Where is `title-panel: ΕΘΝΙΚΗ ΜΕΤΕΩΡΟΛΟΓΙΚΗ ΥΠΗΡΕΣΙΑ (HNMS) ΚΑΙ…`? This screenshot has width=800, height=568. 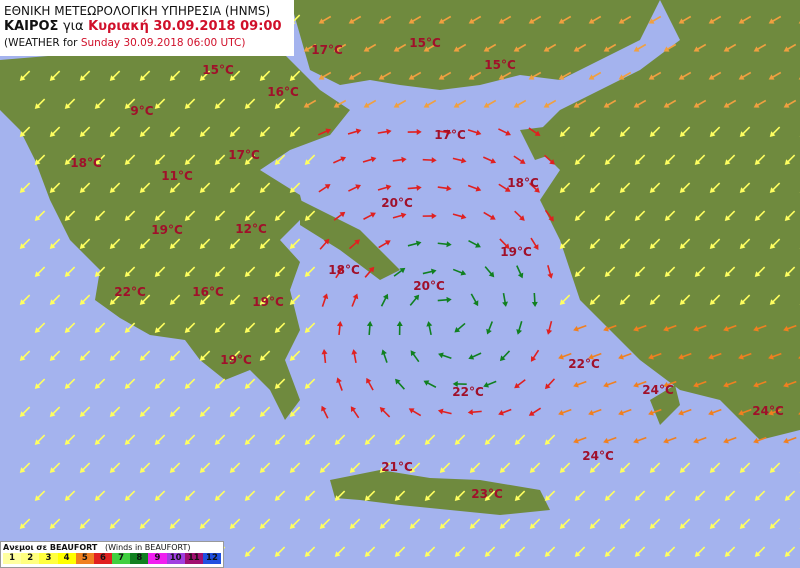 title-panel: ΕΘΝΙΚΗ ΜΕΤΕΩΡΟΛΟΓΙΚΗ ΥΠΗΡΕΣΙΑ (HNMS) ΚΑΙ… is located at coordinates (147, 28).